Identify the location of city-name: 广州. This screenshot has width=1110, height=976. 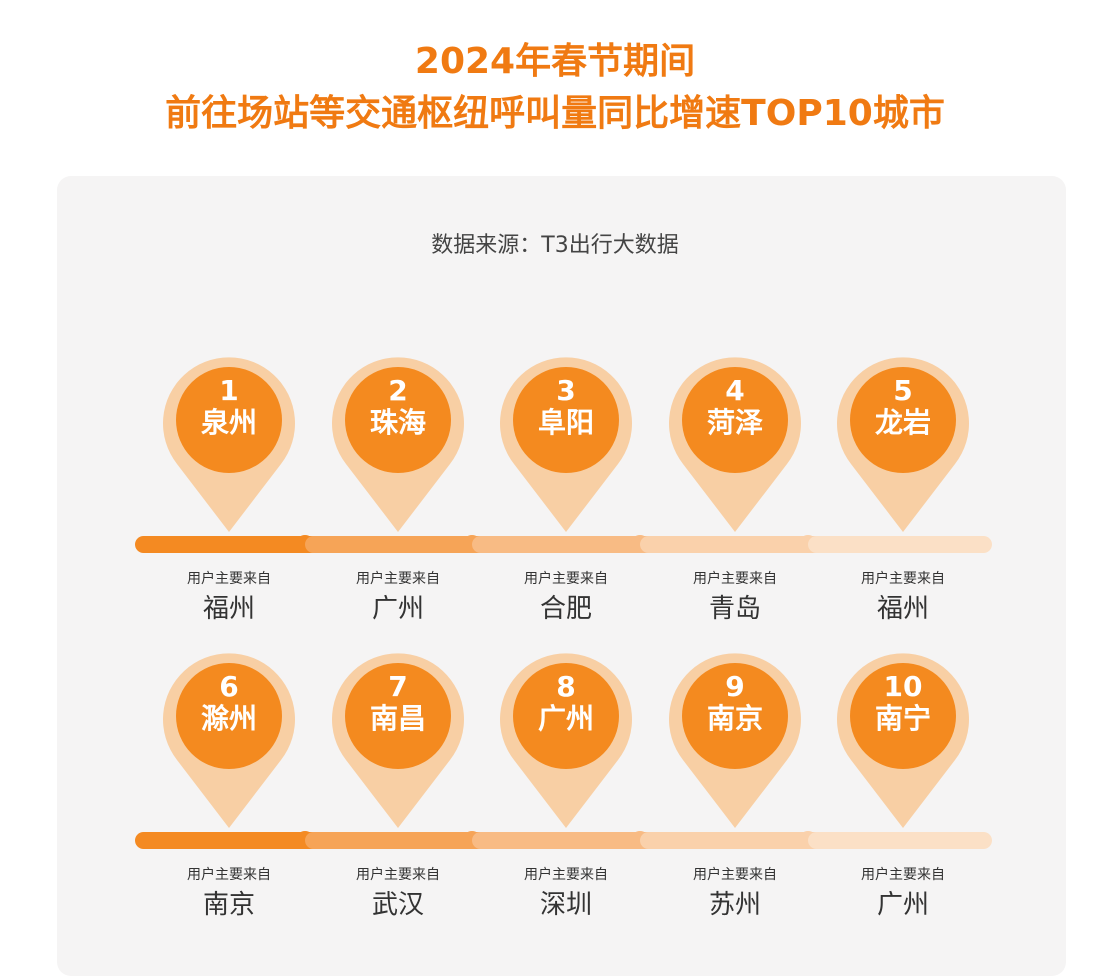
(565, 718).